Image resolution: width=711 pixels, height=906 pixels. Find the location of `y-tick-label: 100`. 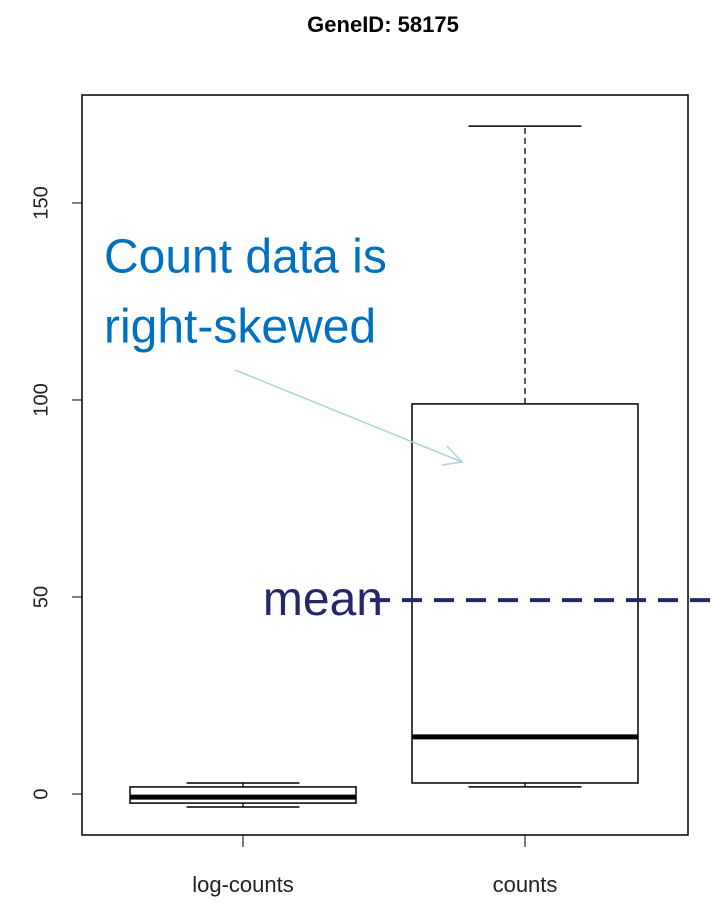

y-tick-label: 100 is located at coordinates (41, 399).